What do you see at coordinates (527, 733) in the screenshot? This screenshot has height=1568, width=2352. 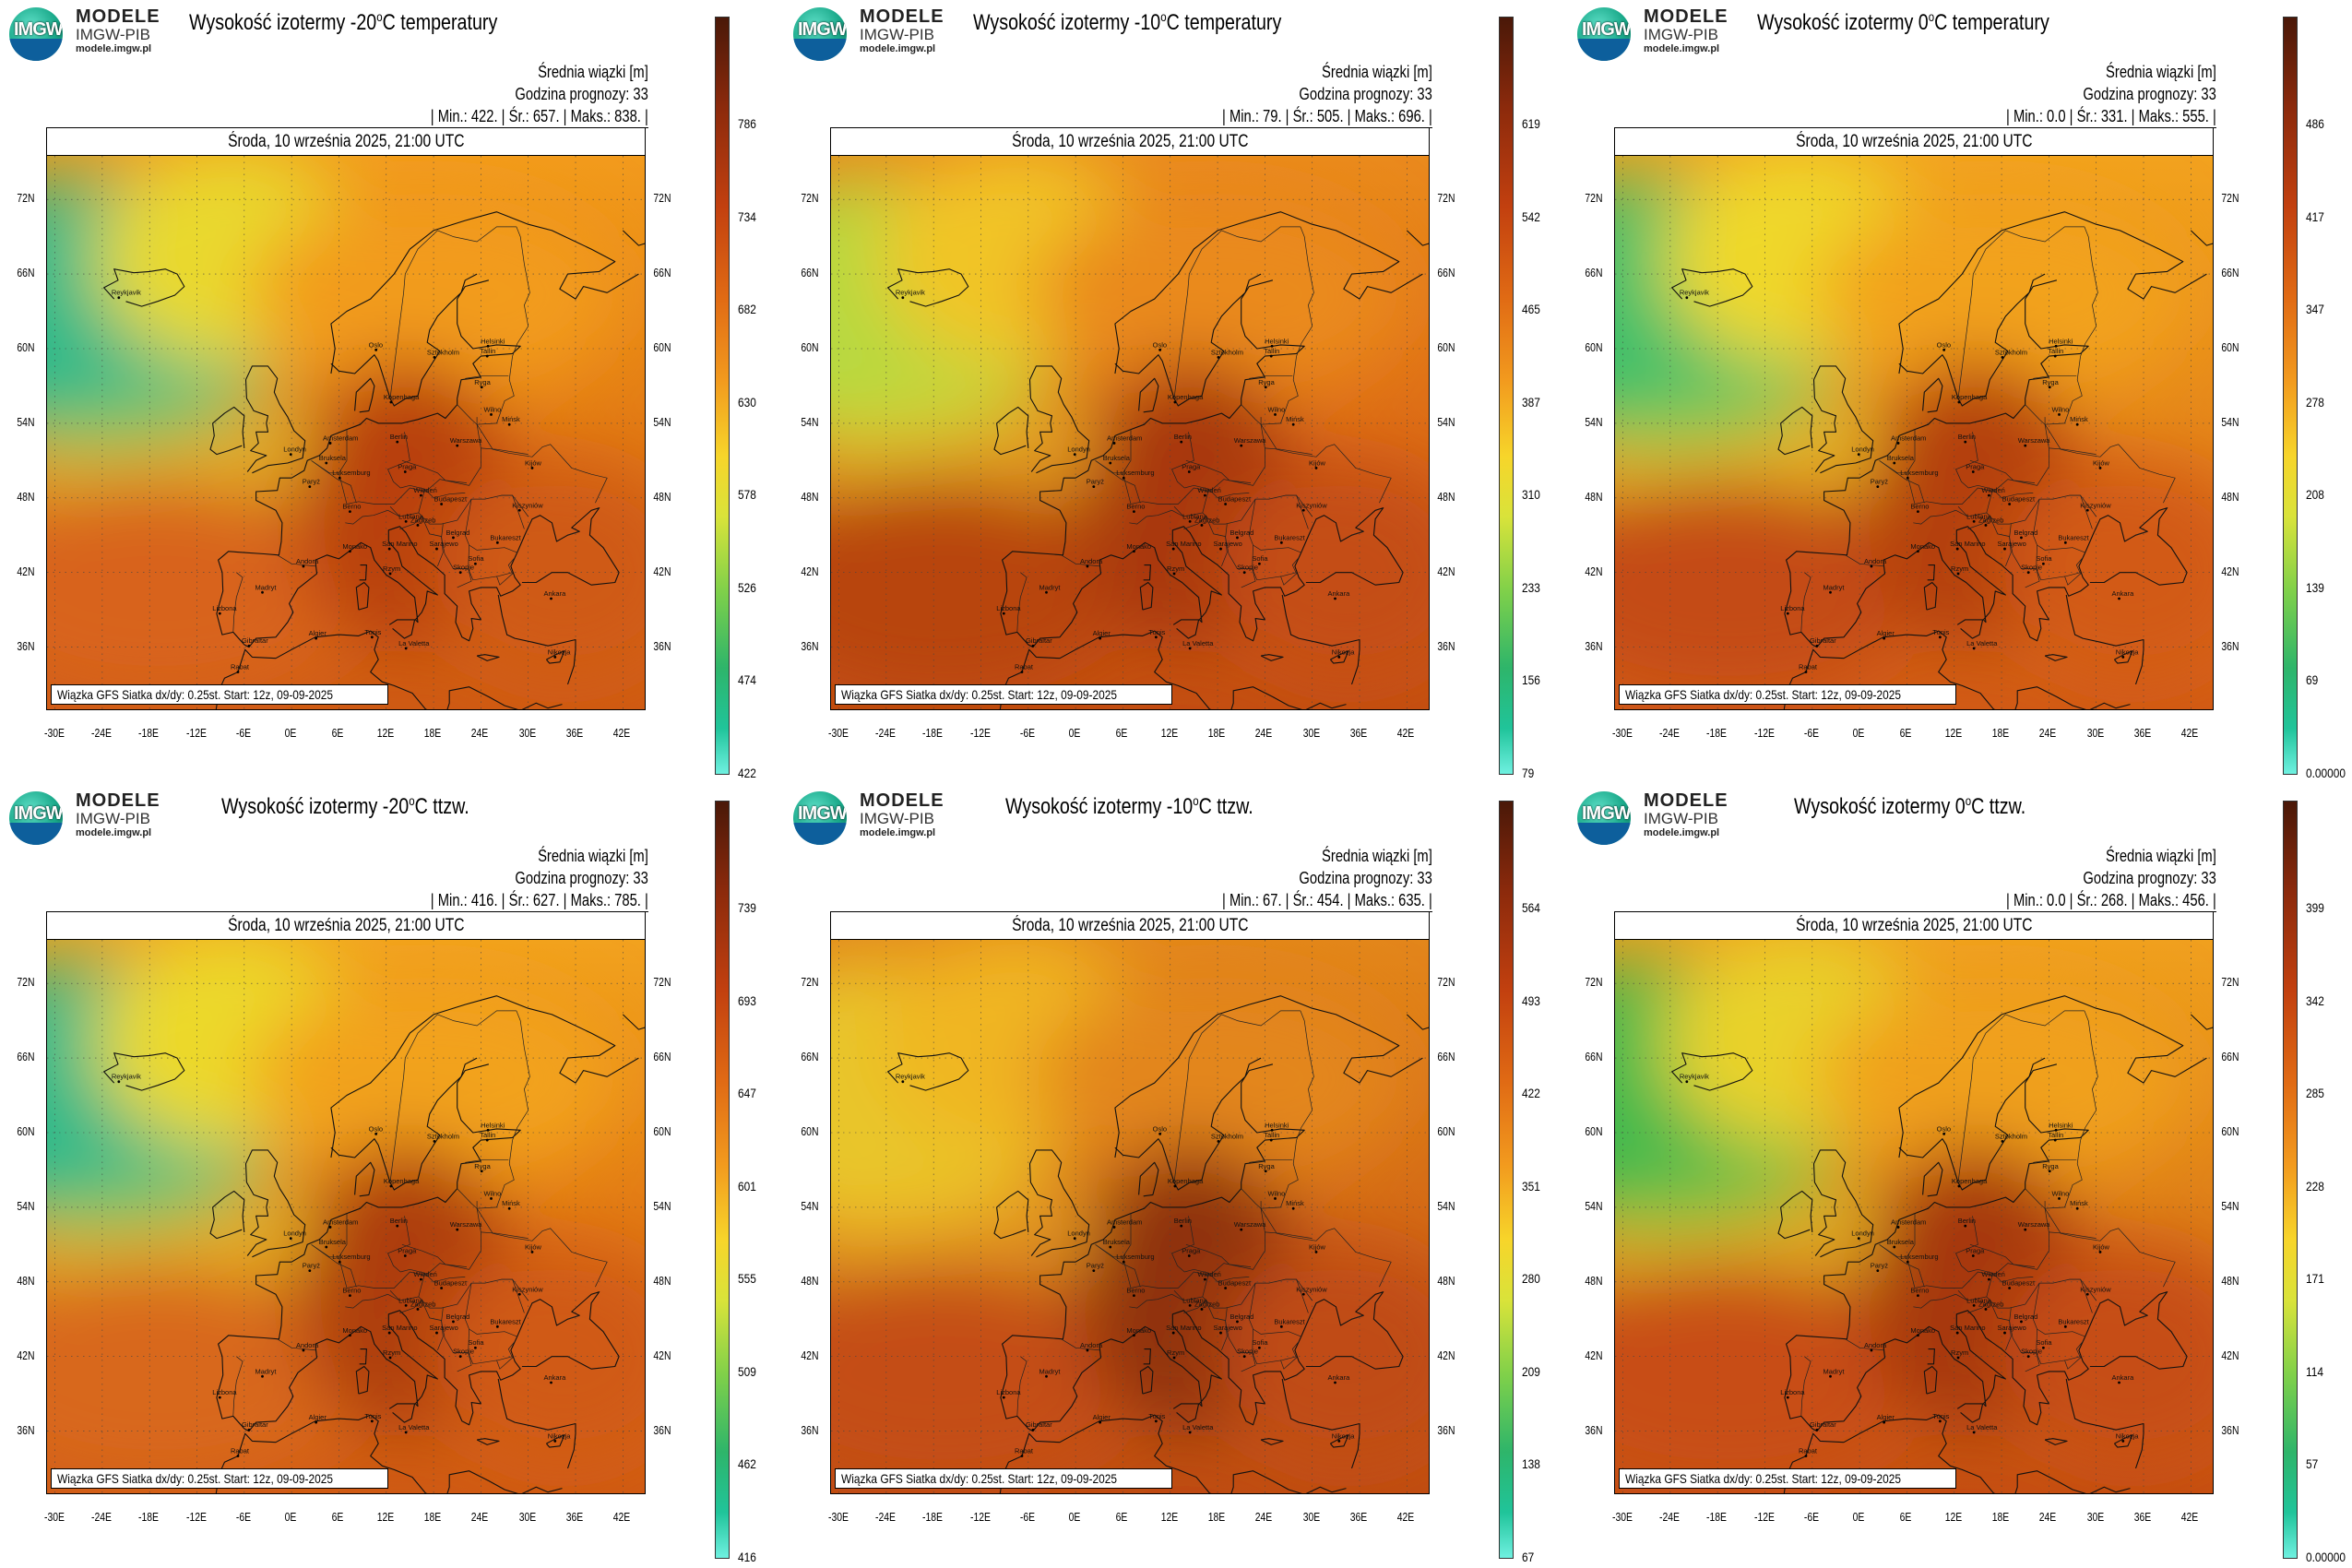 I see `lon-label: 30E` at bounding box center [527, 733].